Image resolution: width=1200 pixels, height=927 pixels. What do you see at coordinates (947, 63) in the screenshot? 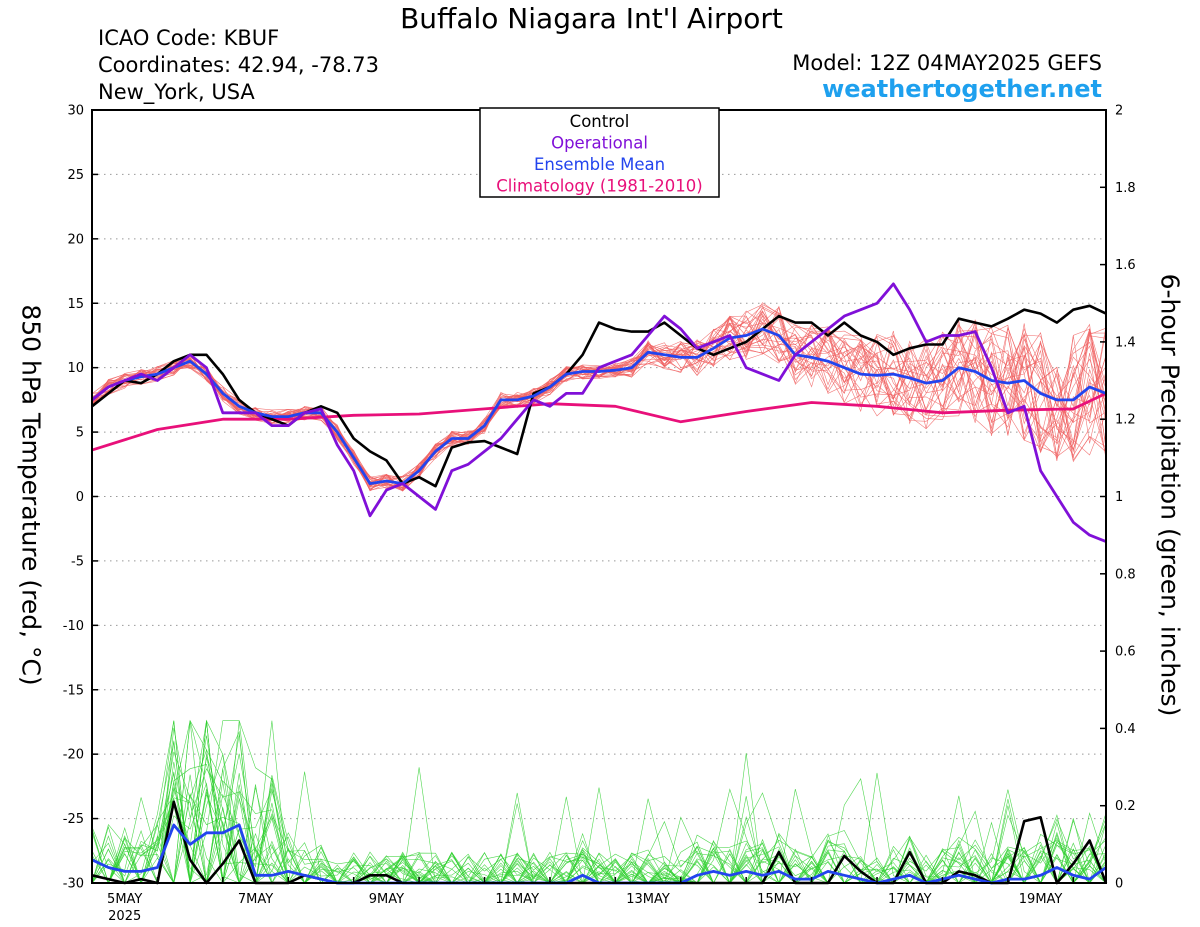
I see `model-run: Model: 12Z 04MAY2025 GEFS` at bounding box center [947, 63].